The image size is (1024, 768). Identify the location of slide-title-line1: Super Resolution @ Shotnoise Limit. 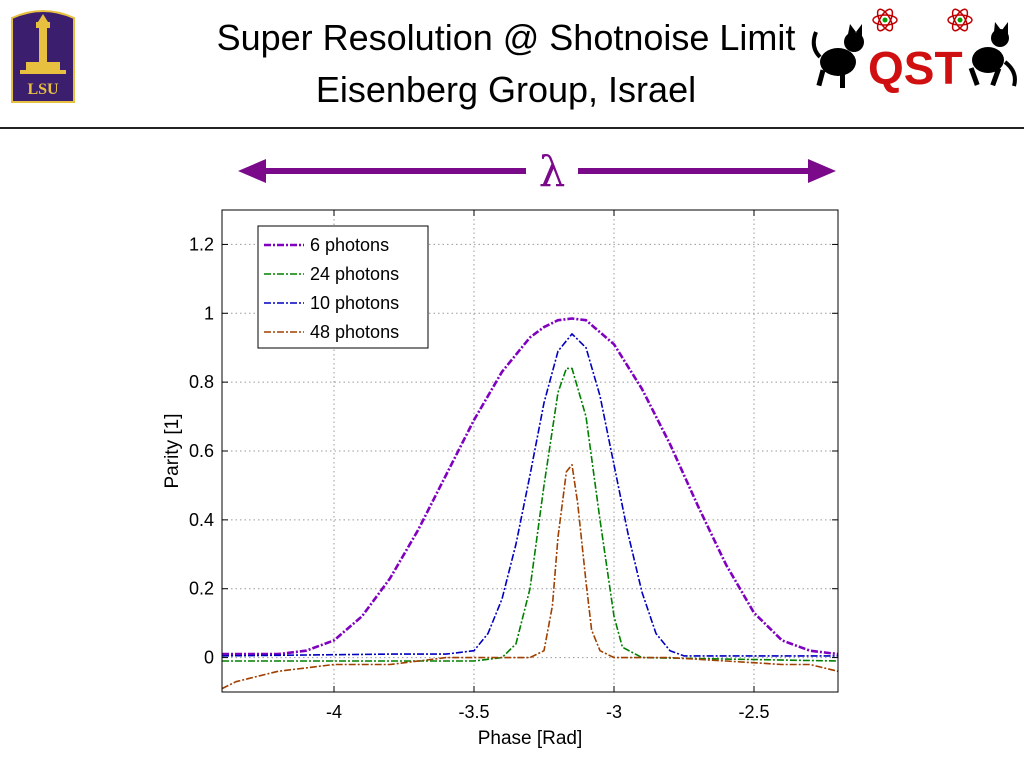
(506, 37).